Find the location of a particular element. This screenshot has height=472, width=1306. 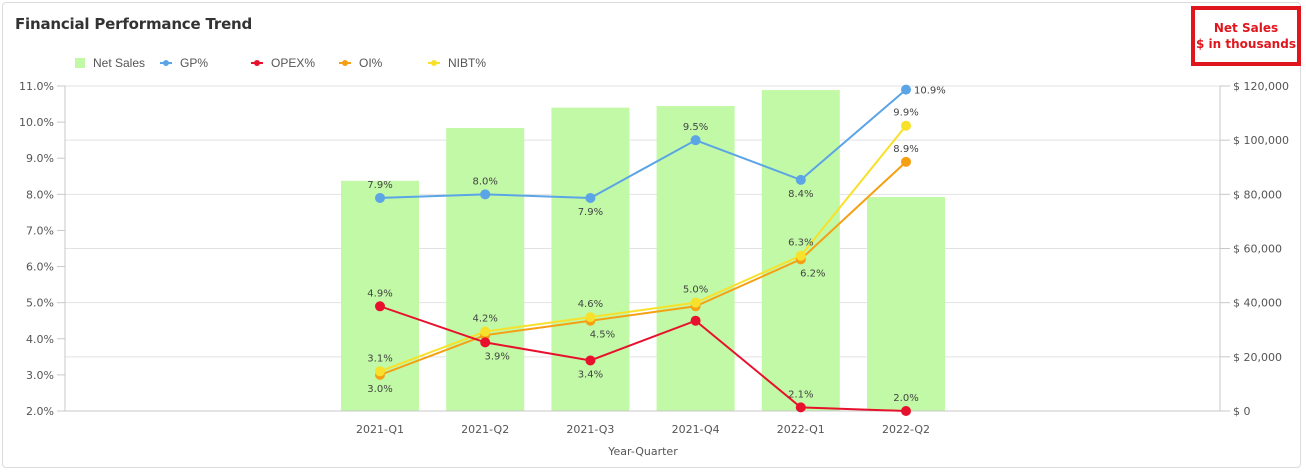

right-axis-tick-label: $ 80,000 is located at coordinates (1257, 194).